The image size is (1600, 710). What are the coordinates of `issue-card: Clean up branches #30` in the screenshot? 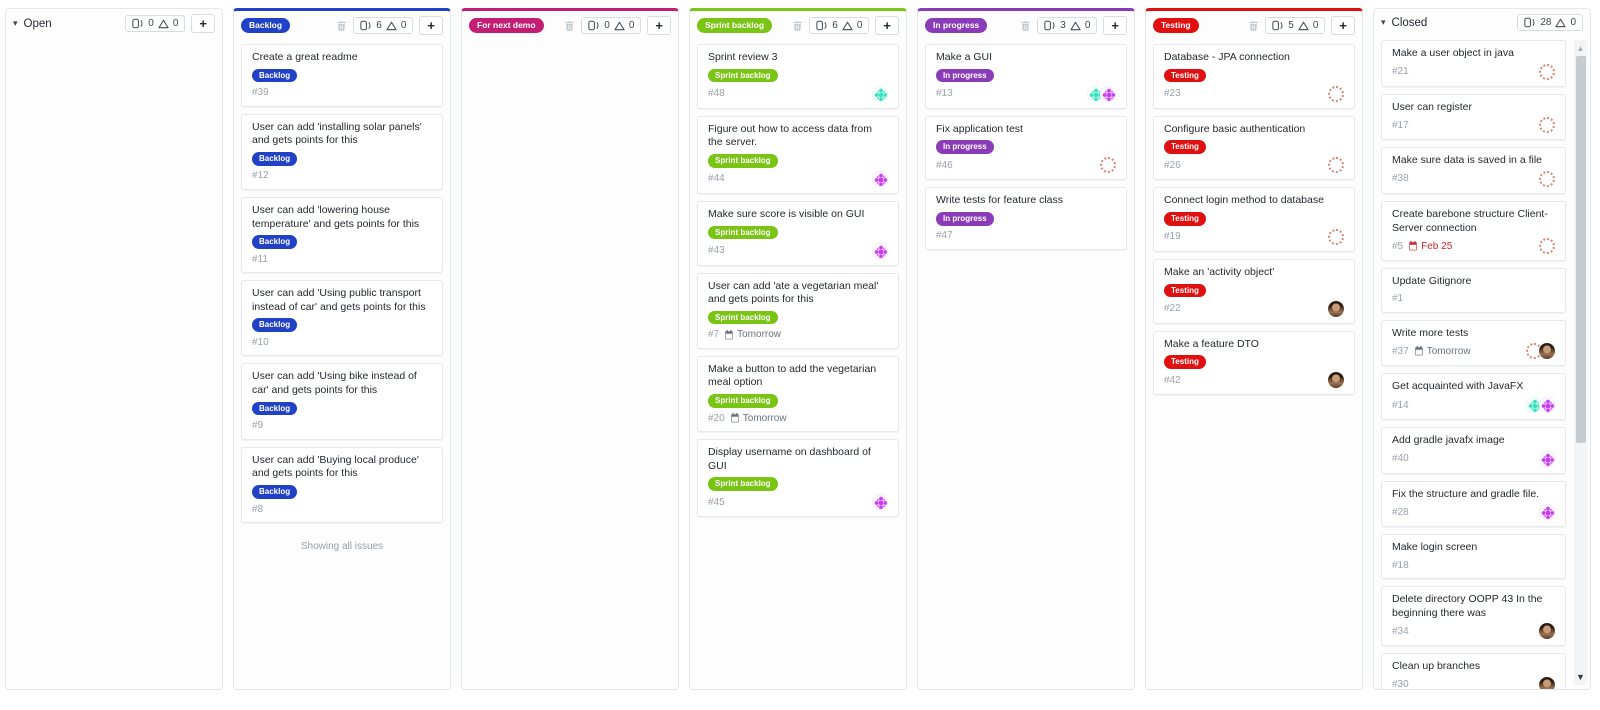 It's located at (1473, 671).